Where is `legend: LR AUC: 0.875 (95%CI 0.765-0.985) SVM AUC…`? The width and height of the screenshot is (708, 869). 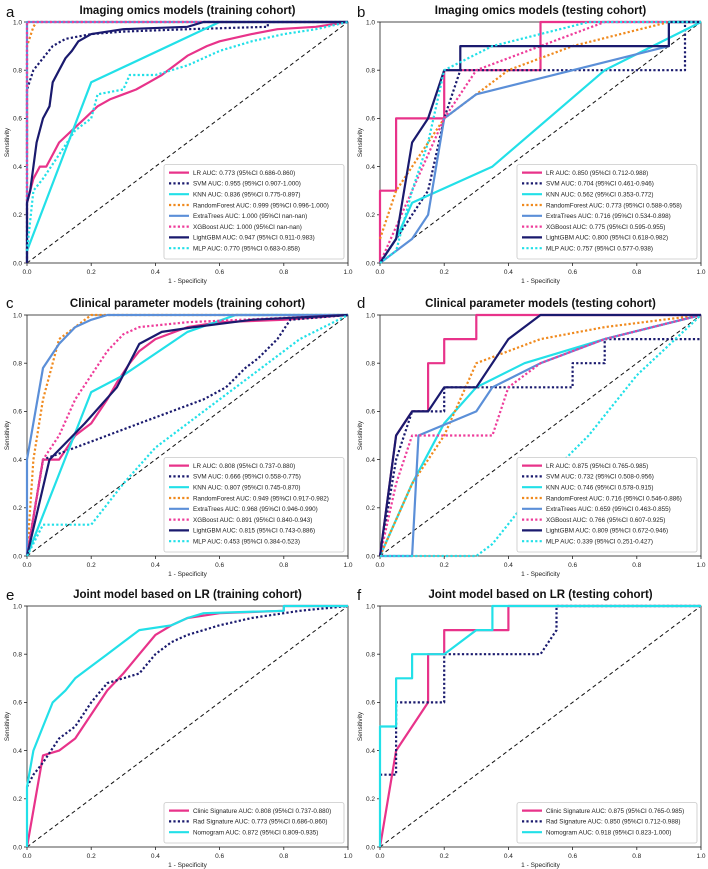
legend: LR AUC: 0.875 (95%CI 0.765-0.985) SVM AUC… is located at coordinates (607, 505).